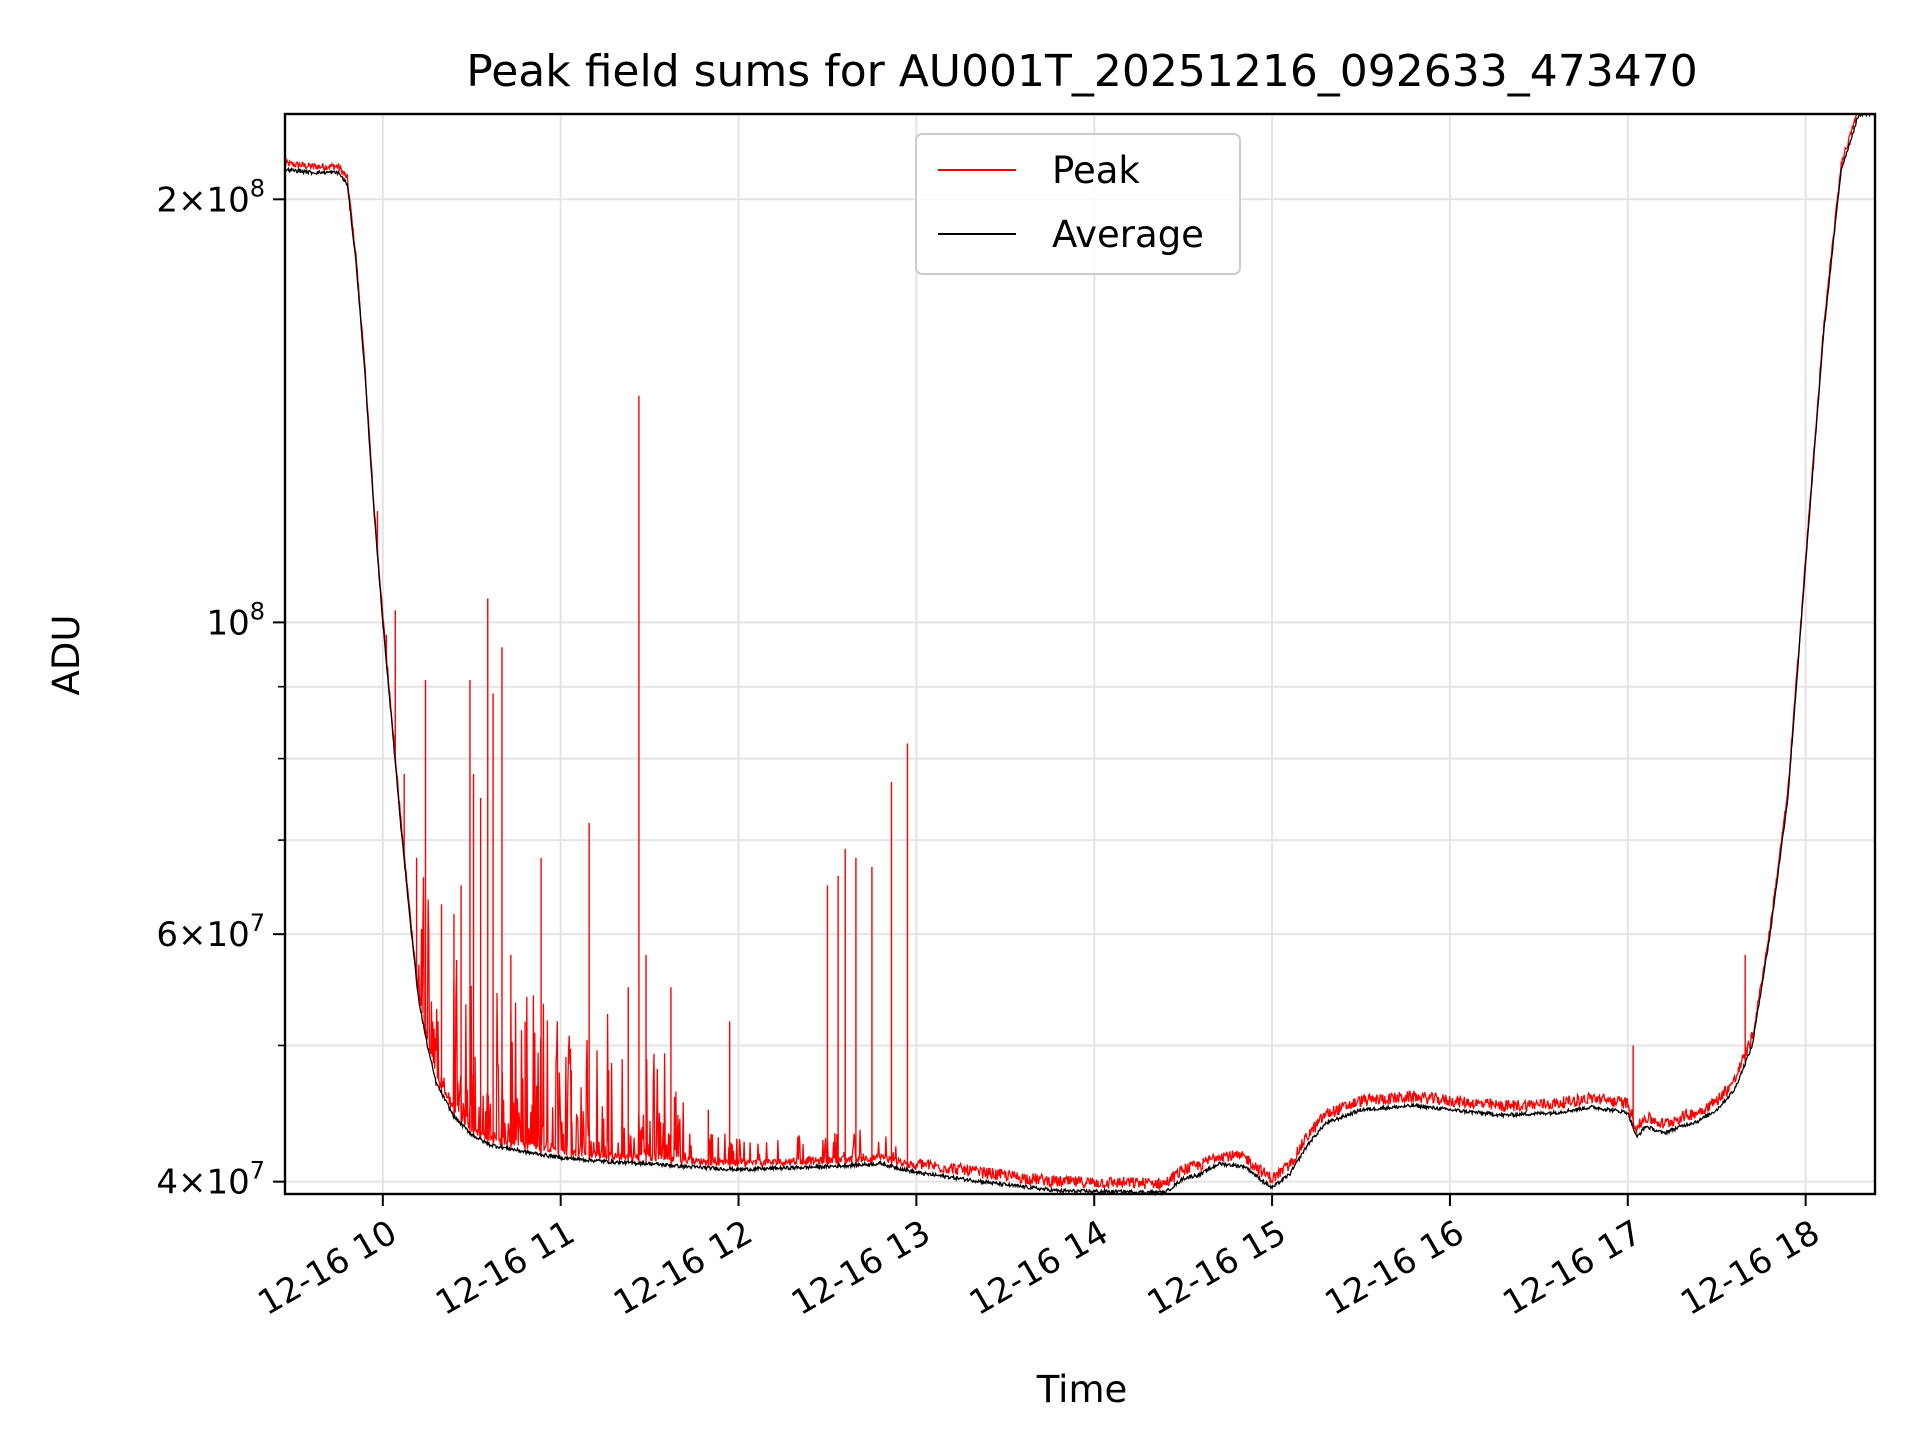 The height and width of the screenshot is (1440, 1920). I want to click on y-tick-label: 2×108, so click(210, 197).